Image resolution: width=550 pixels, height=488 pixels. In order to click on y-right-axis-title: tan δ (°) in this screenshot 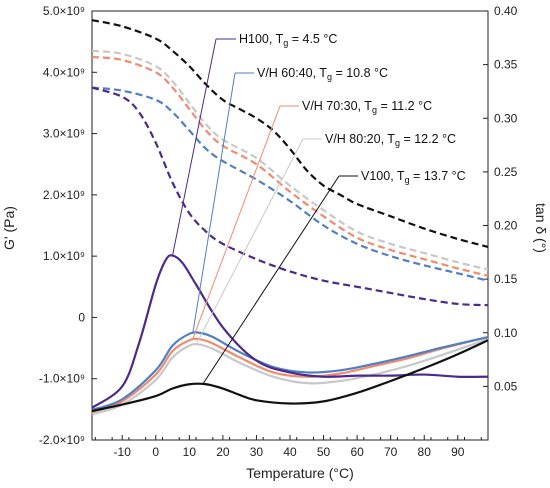, I will do `click(541, 228)`.